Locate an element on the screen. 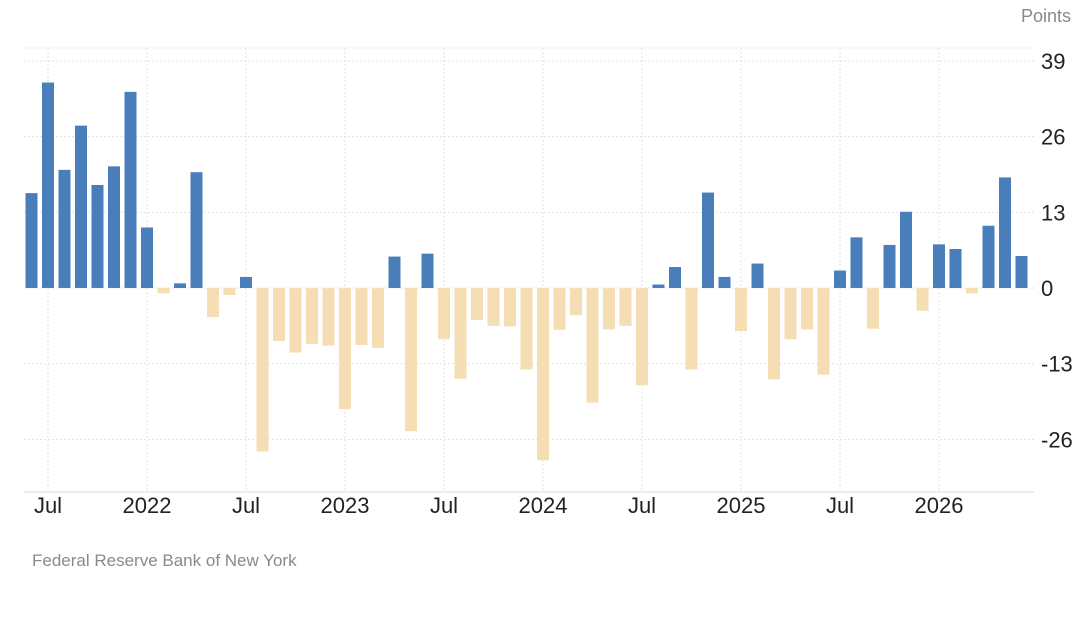 The width and height of the screenshot is (1085, 628). x-tick-label: 2026 is located at coordinates (939, 505).